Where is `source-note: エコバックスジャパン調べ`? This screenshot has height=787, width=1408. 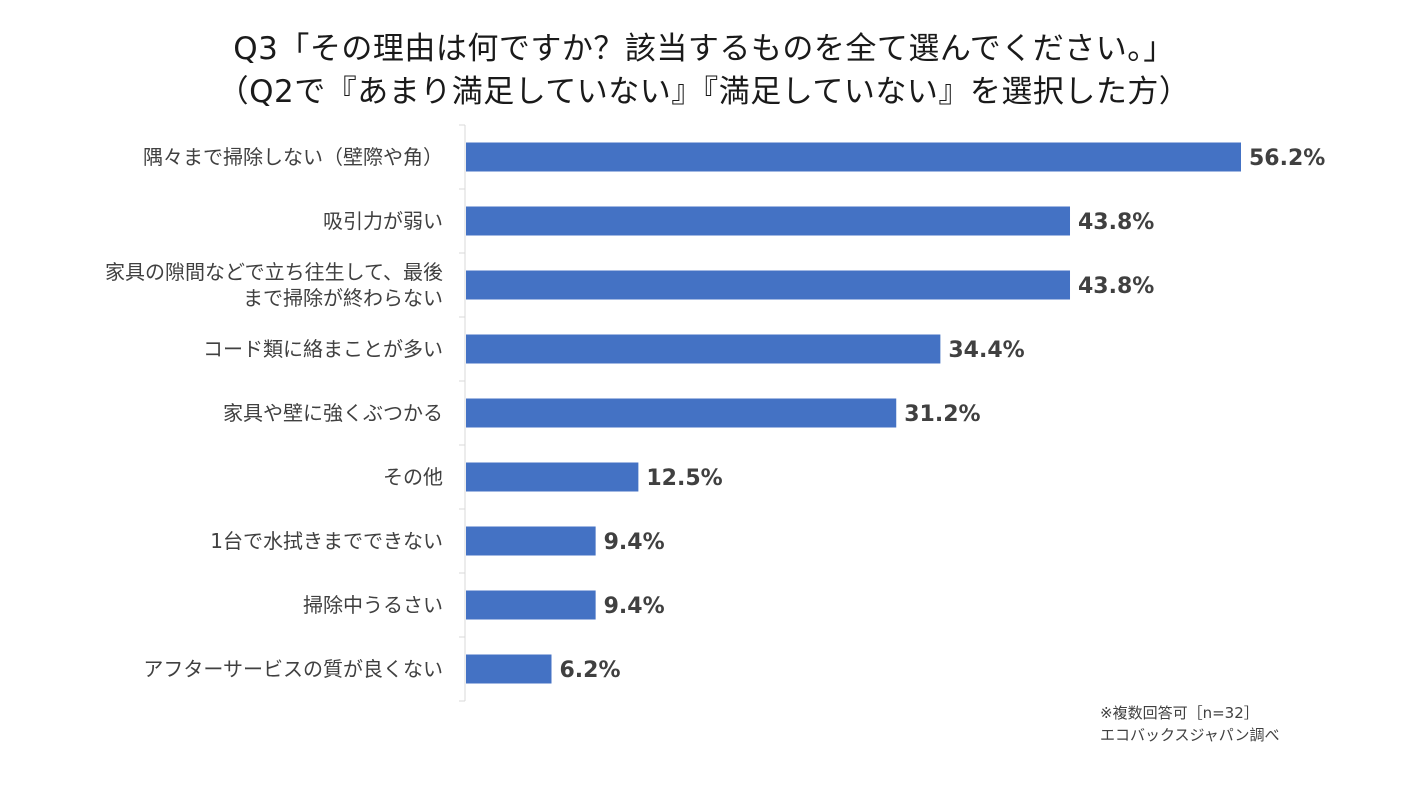 source-note: エコバックスジャパン調べ is located at coordinates (1190, 735).